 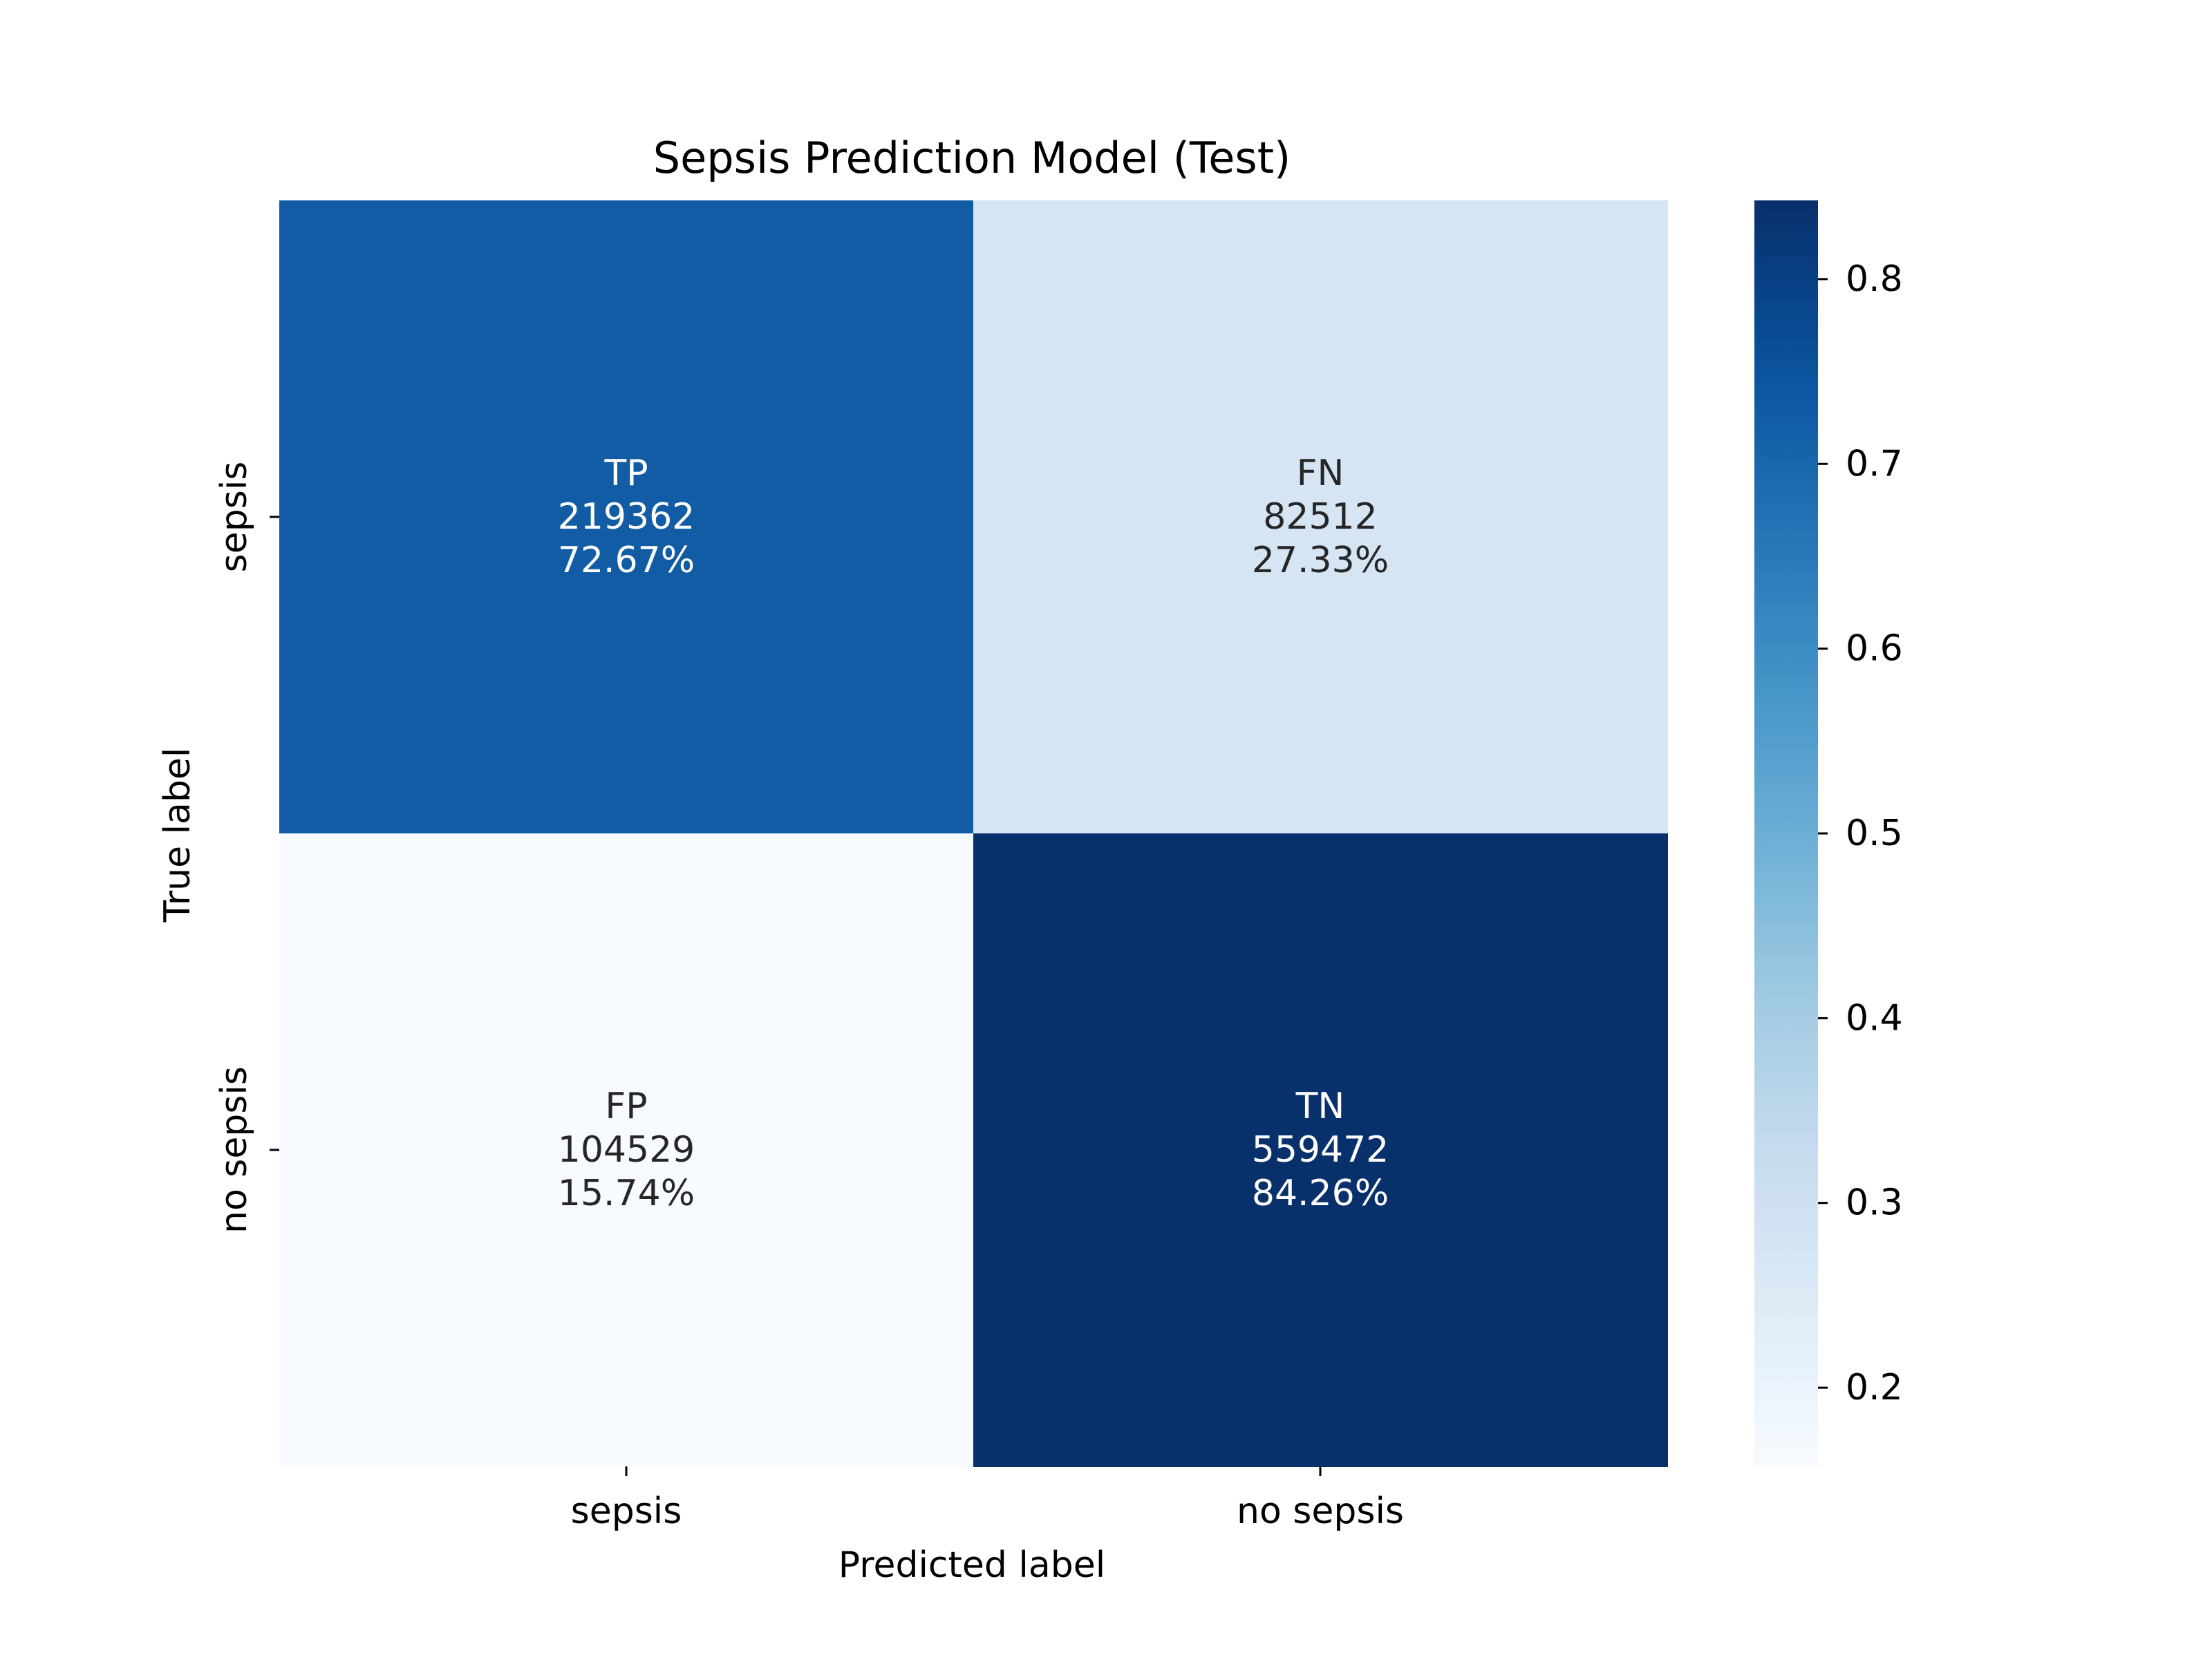 What do you see at coordinates (235, 517) in the screenshot?
I see `y-tick-label: sepsis` at bounding box center [235, 517].